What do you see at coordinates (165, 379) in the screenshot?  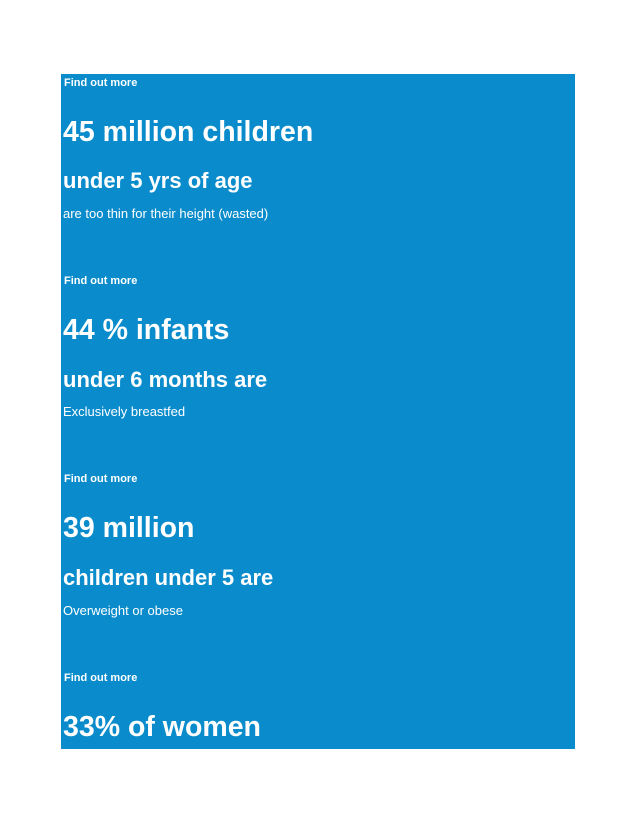 I see `stat-subheadline: under 6 months are` at bounding box center [165, 379].